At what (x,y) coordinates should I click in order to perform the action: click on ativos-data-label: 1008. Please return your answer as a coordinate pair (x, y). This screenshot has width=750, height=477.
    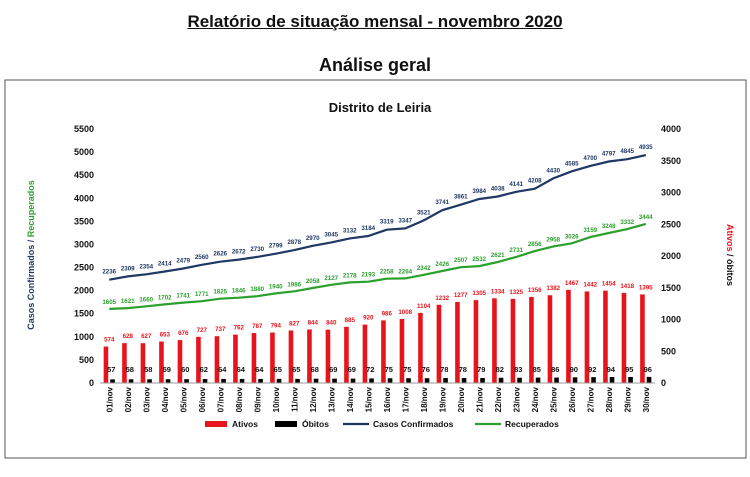
    Looking at the image, I should click on (405, 312).